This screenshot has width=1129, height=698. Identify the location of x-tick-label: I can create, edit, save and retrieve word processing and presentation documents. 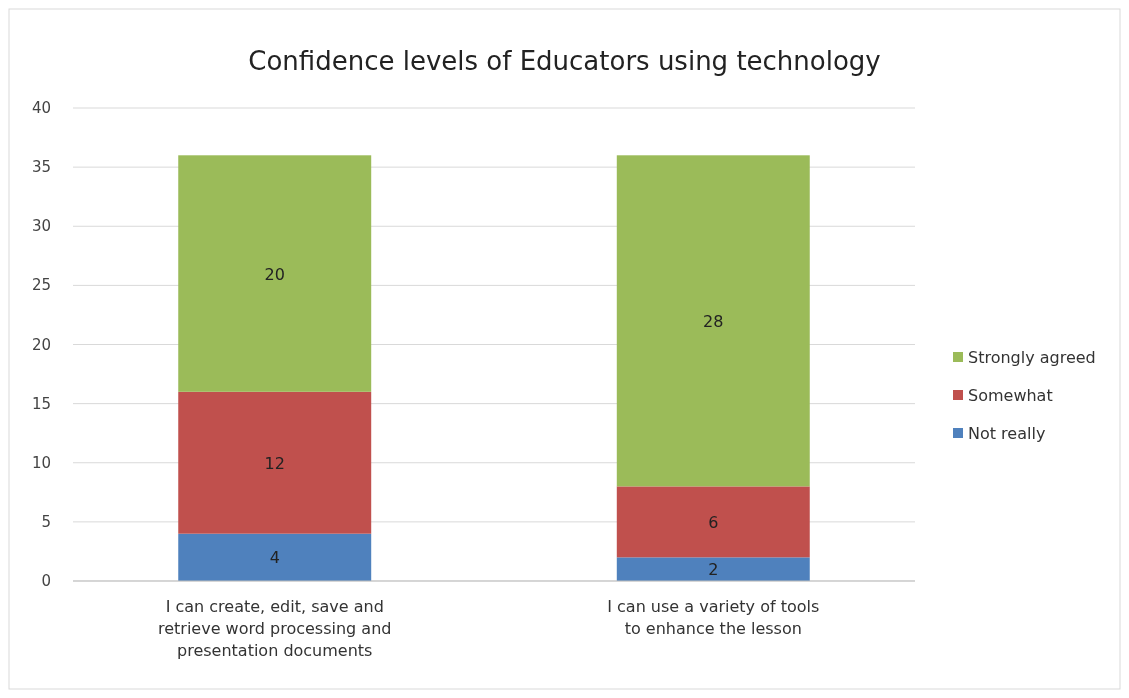
(275, 628).